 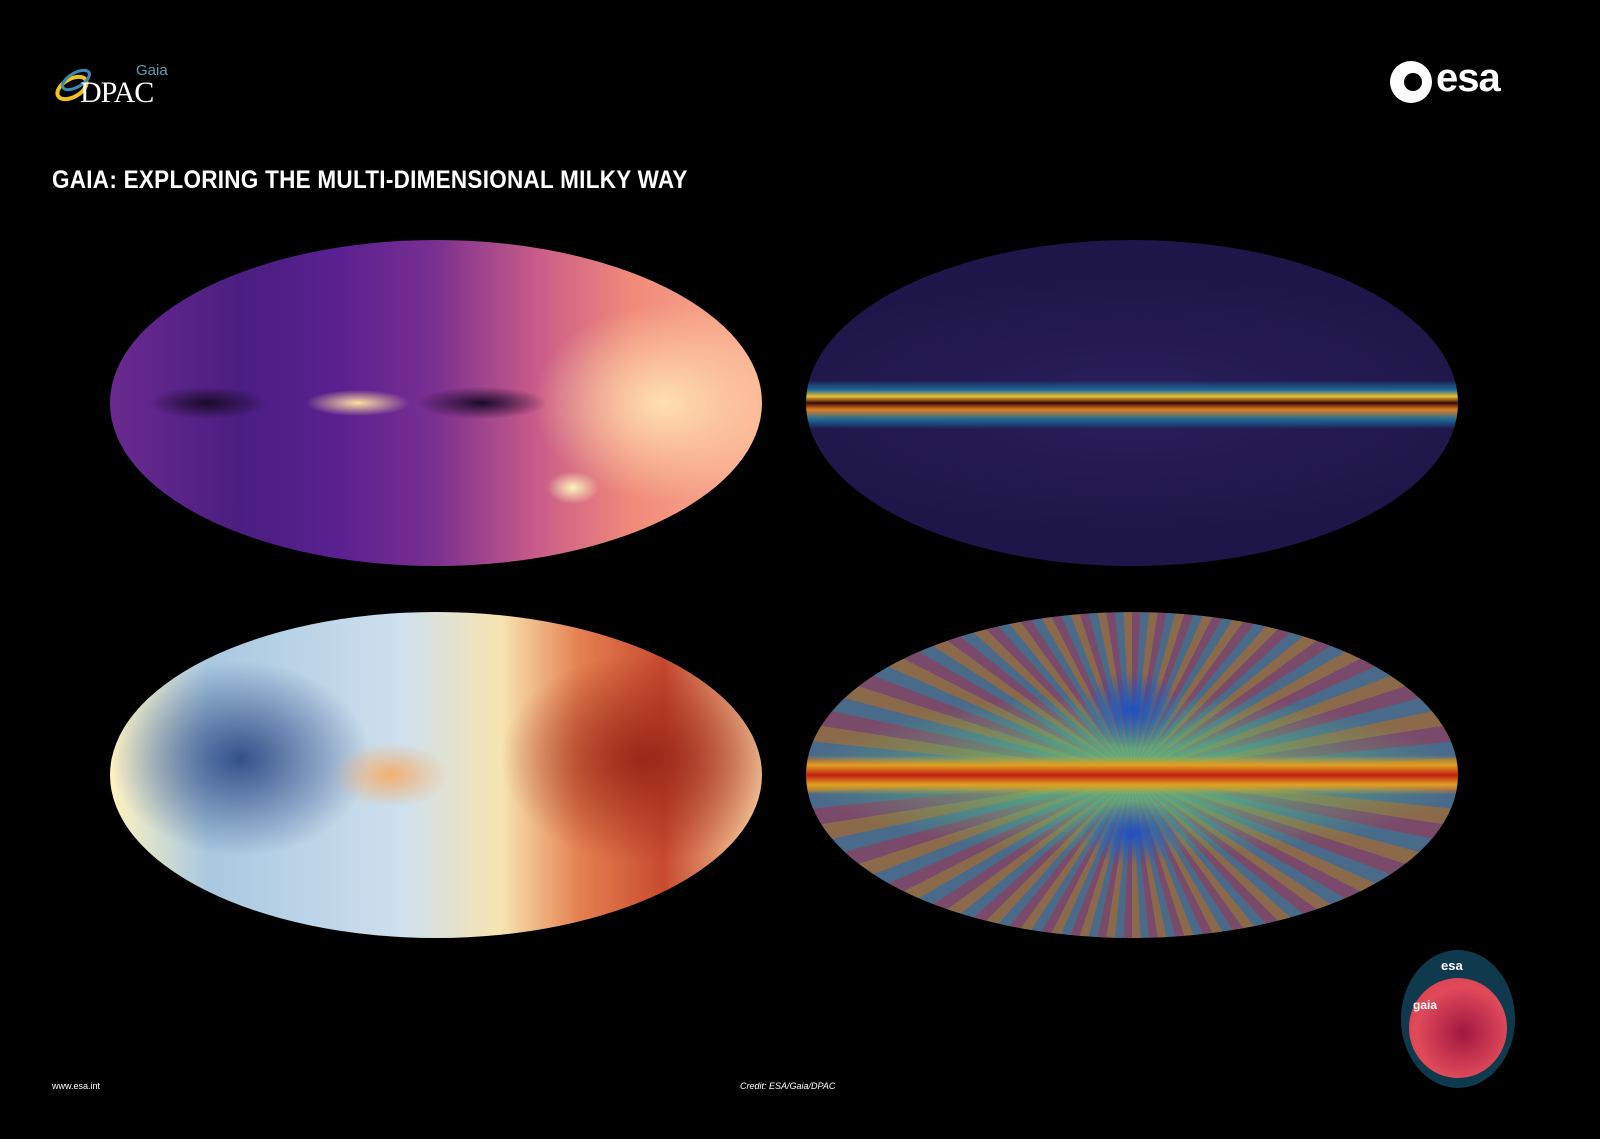 I want to click on website-url: www.esa.int, so click(x=76, y=1086).